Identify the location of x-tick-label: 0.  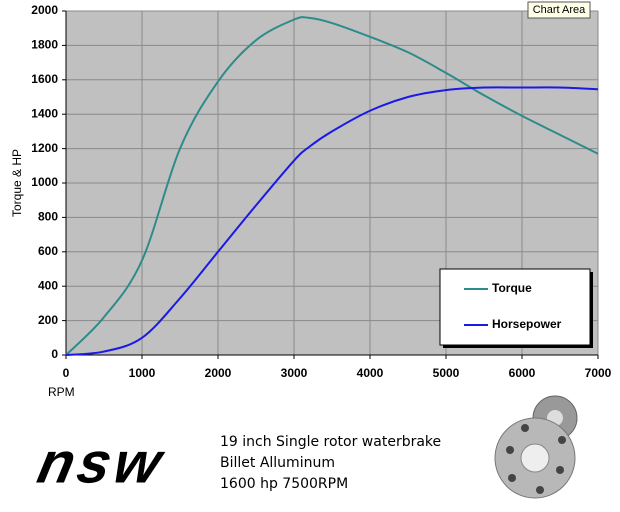
(66, 373).